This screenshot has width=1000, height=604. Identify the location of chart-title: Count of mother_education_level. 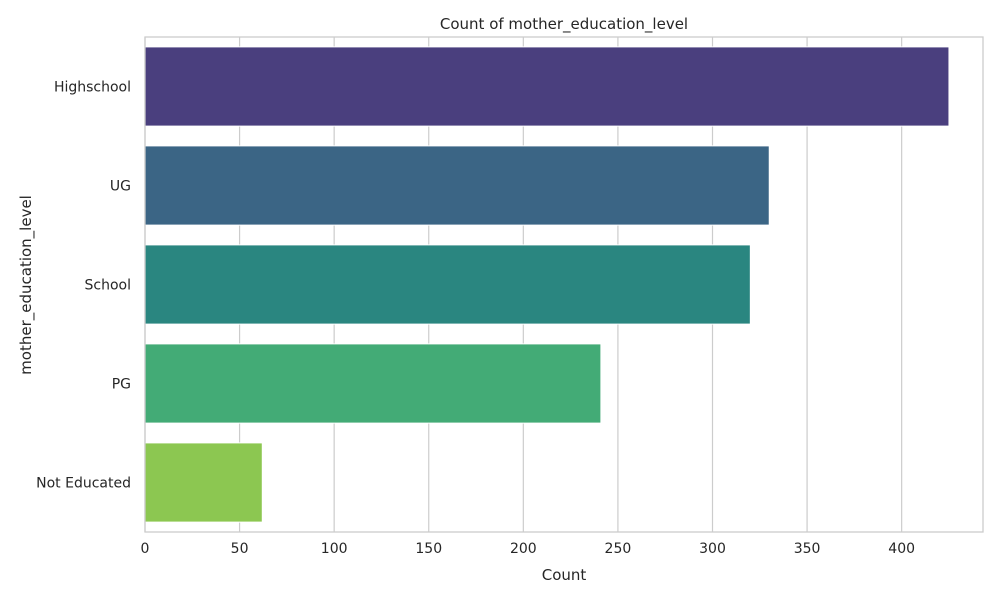
(564, 24).